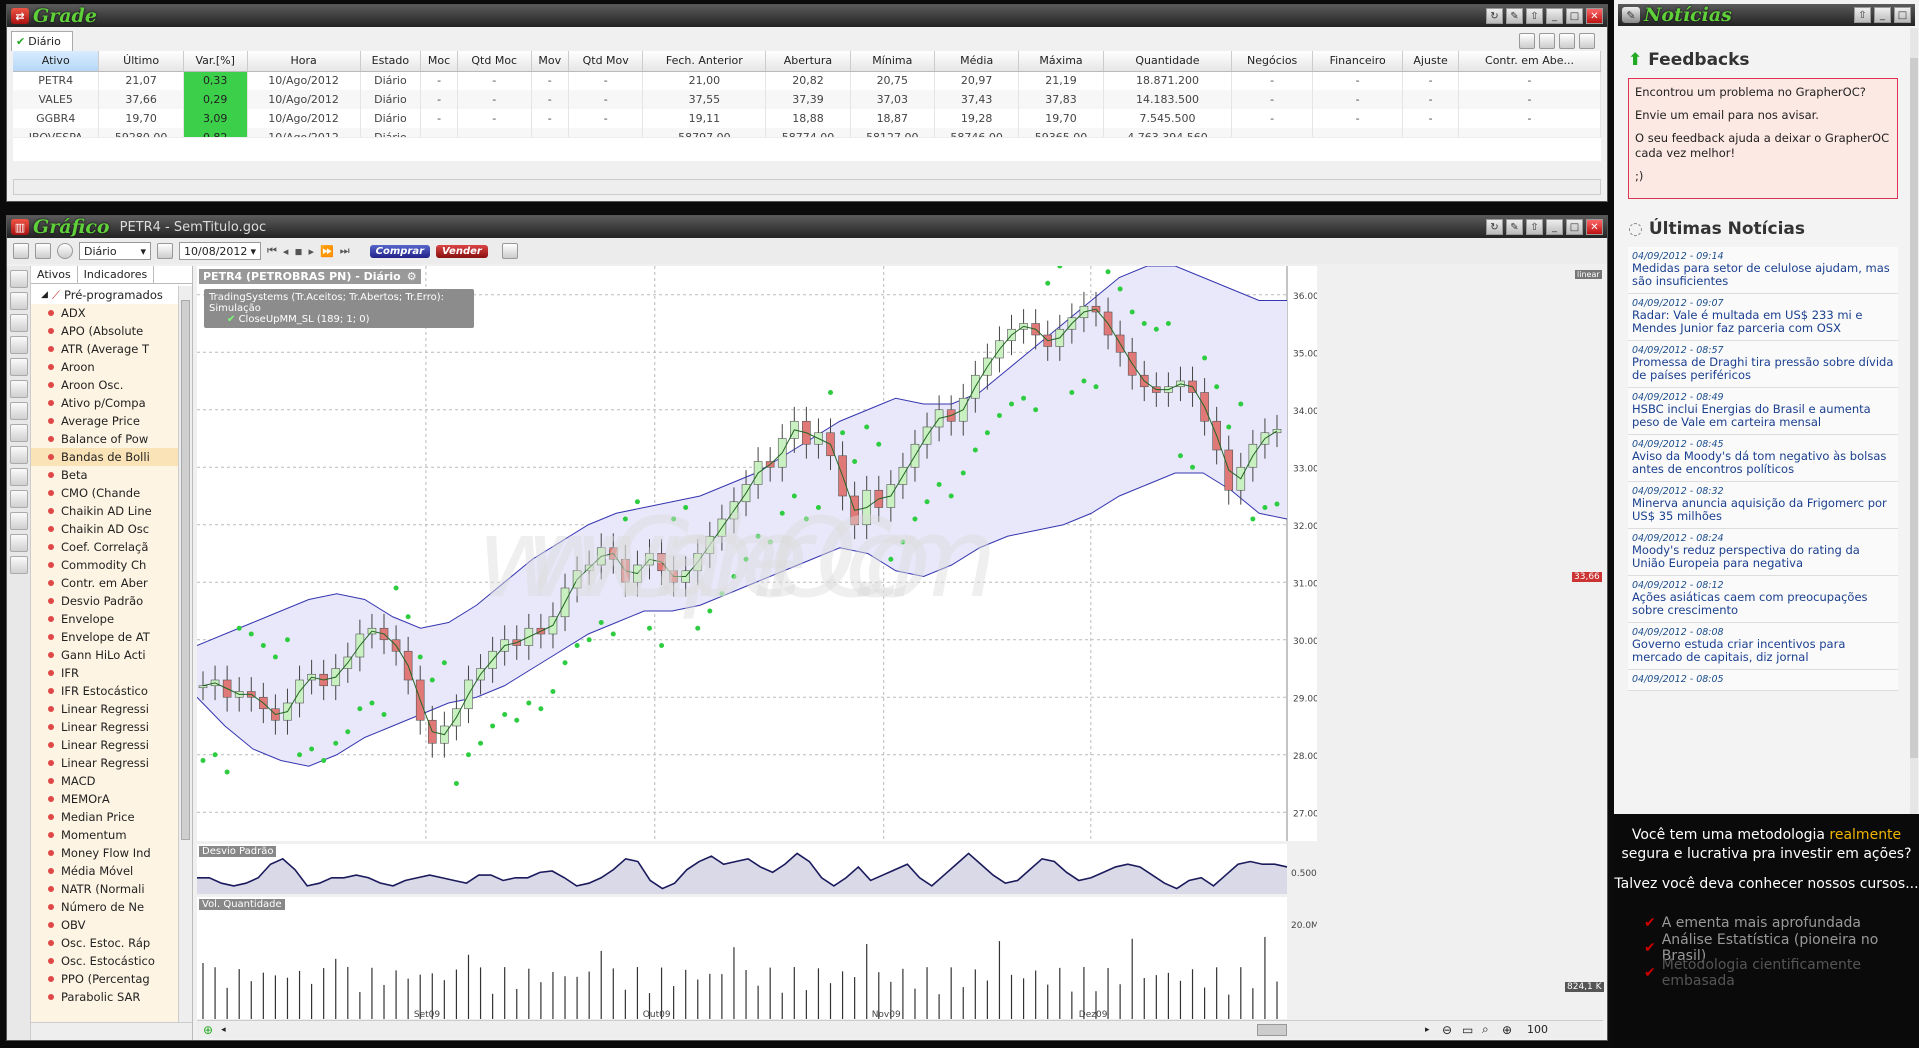  I want to click on channel-tool-icon, so click(19, 433).